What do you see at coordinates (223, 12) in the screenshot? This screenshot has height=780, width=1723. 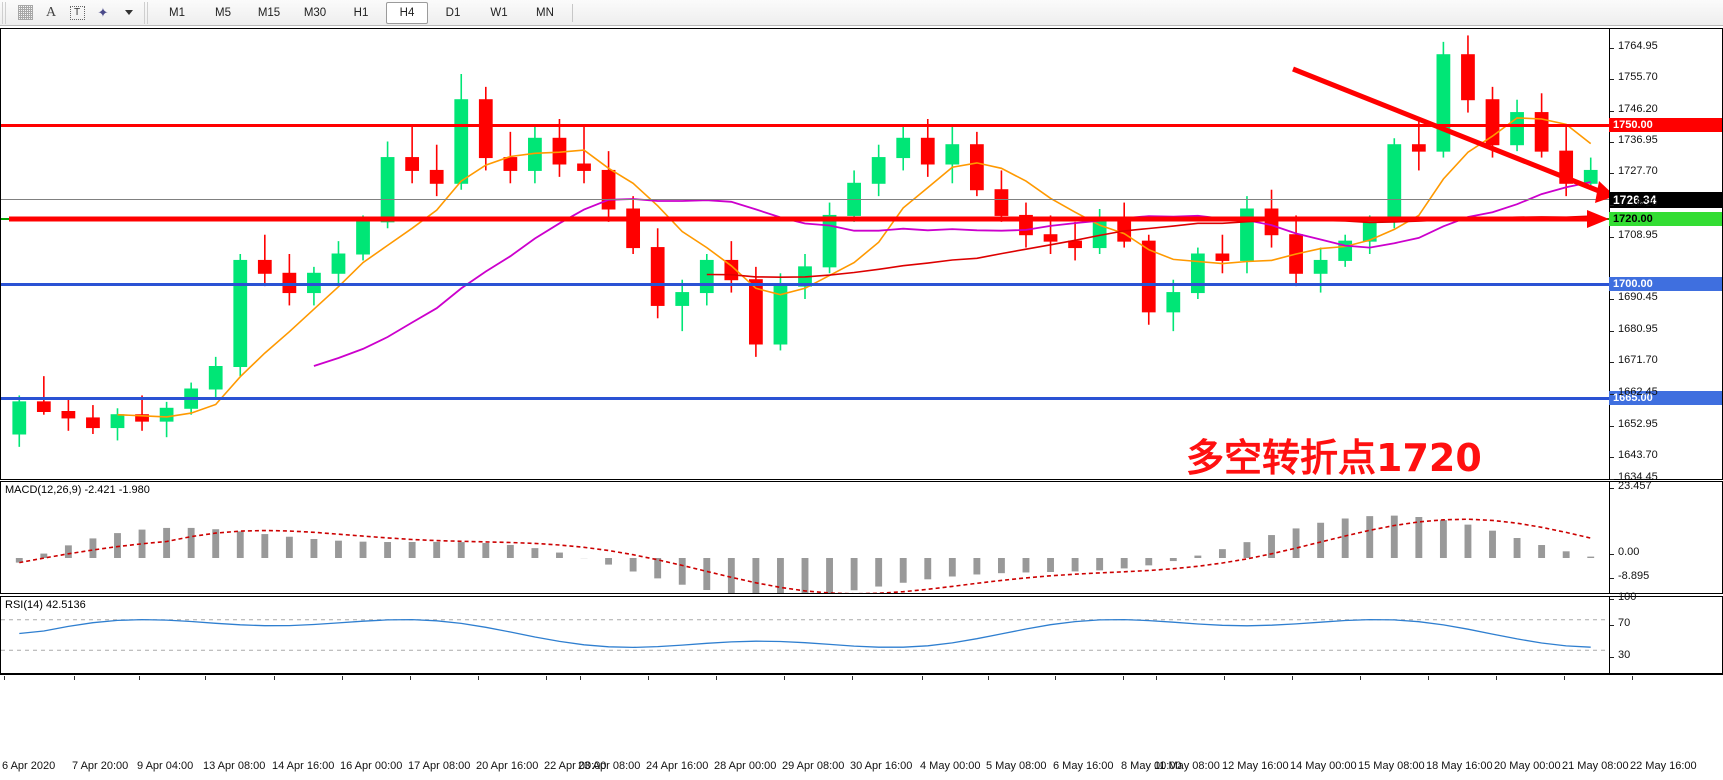 I see `timeframe-m5: M5` at bounding box center [223, 12].